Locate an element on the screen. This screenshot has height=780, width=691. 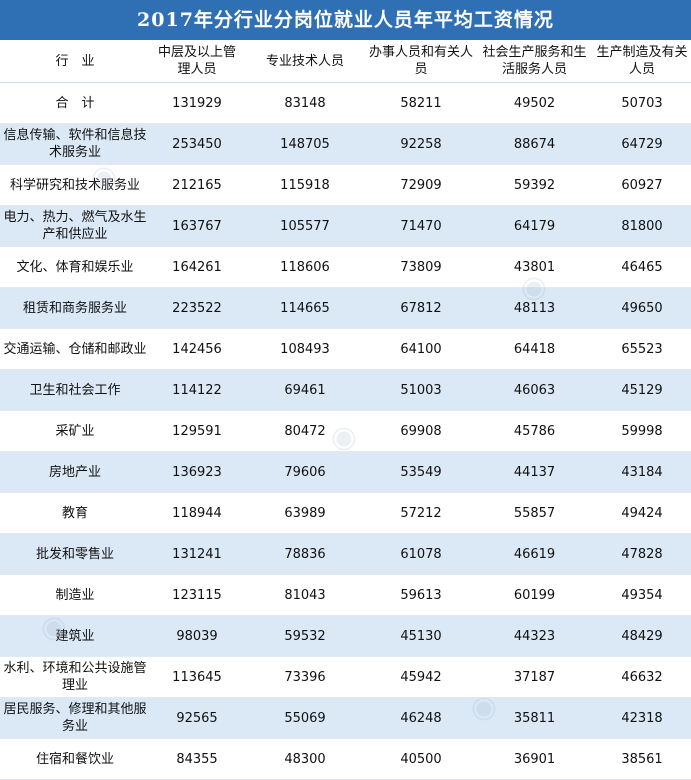
salary-cell: 115918 is located at coordinates (305, 185).